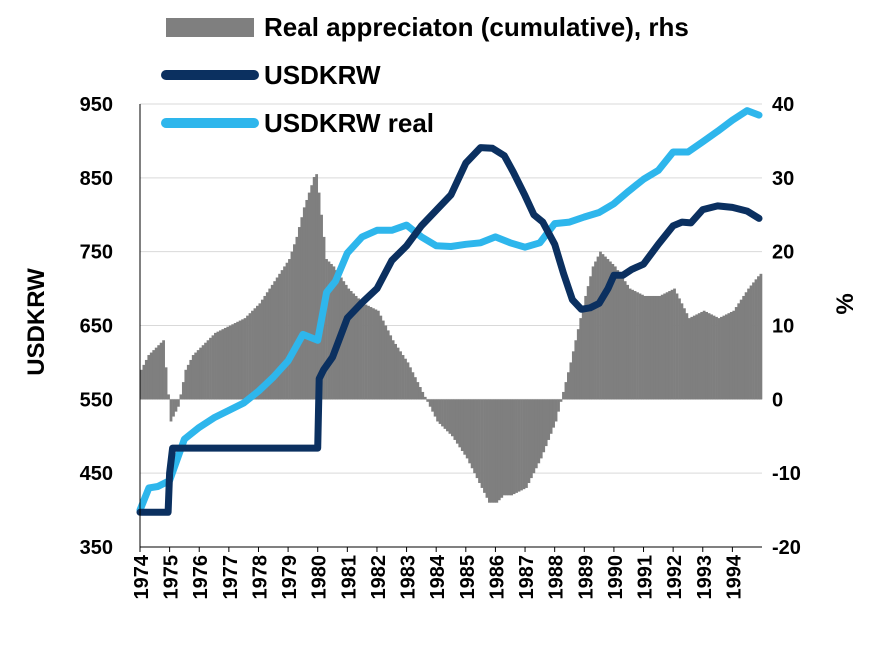 Image resolution: width=877 pixels, height=649 pixels. Describe the element at coordinates (96, 179) in the screenshot. I see `y-tick-label: 850` at that location.